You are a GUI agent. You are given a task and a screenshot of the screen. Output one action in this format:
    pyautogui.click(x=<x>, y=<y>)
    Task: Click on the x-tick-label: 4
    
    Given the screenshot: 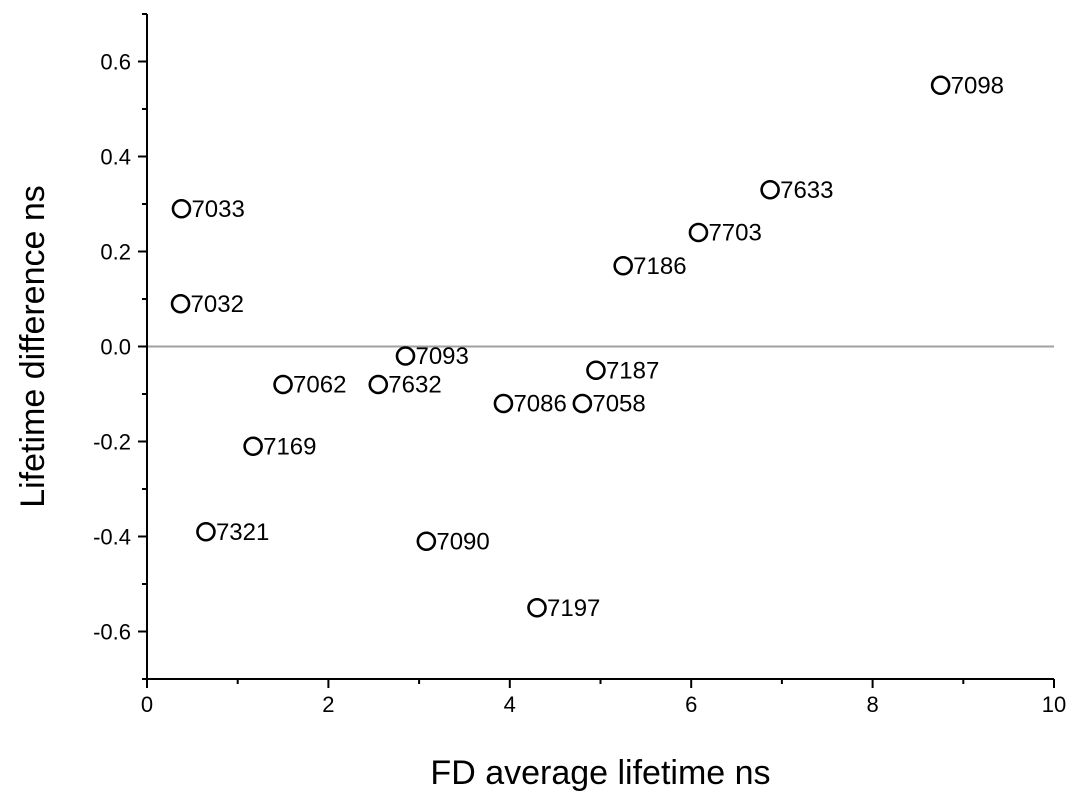 What is the action you would take?
    pyautogui.click(x=510, y=704)
    